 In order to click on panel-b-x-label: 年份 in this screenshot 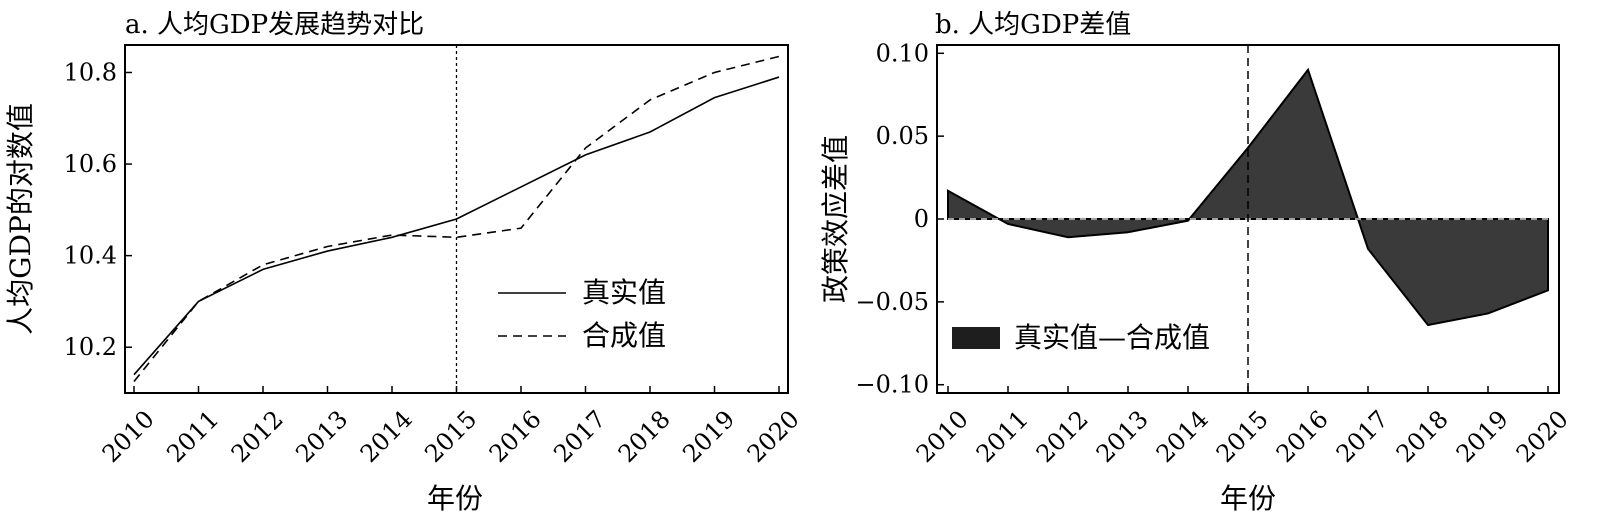, I will do `click(1248, 498)`.